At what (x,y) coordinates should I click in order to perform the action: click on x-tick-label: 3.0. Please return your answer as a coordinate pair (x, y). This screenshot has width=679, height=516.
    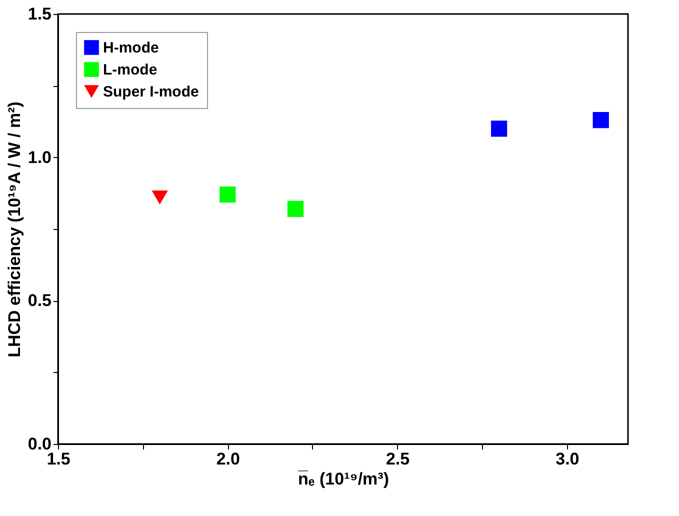
    Looking at the image, I should click on (568, 459).